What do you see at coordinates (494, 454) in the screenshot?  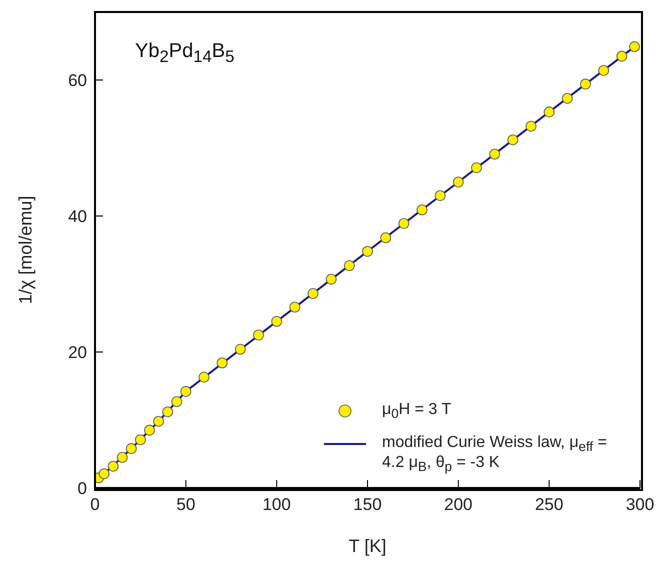 I see `text: modified Curie Weiss law, μ$_{eff}$ = 4.2 μ$_{B}$, θ$_{p}$ = -3 K` at bounding box center [494, 454].